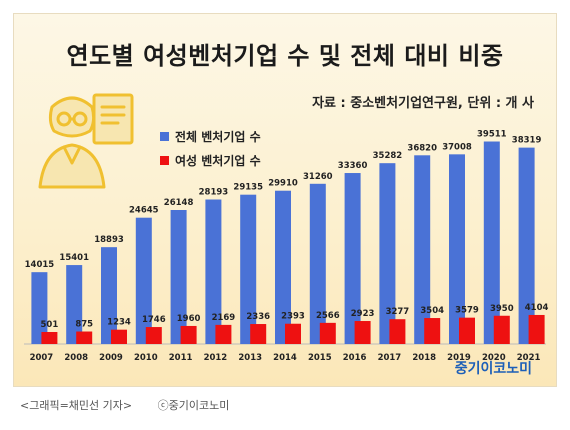  Describe the element at coordinates (146, 358) in the screenshot. I see `x-tick-label-2010: 2010` at that location.